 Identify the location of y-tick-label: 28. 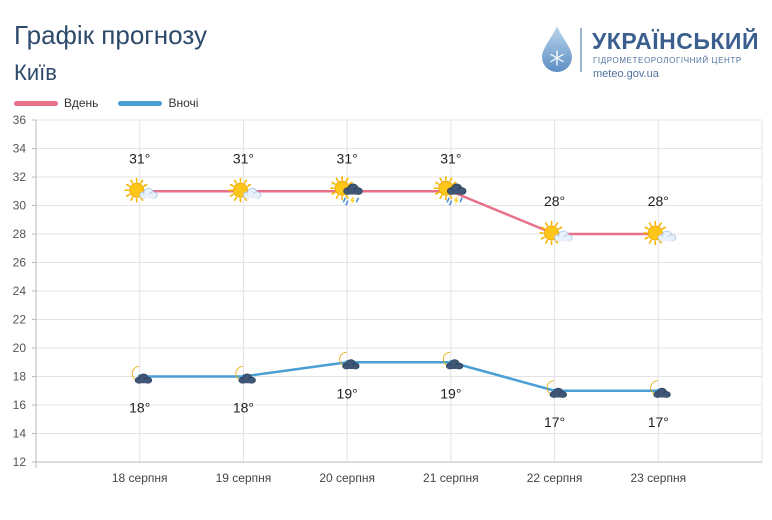
(20, 234).